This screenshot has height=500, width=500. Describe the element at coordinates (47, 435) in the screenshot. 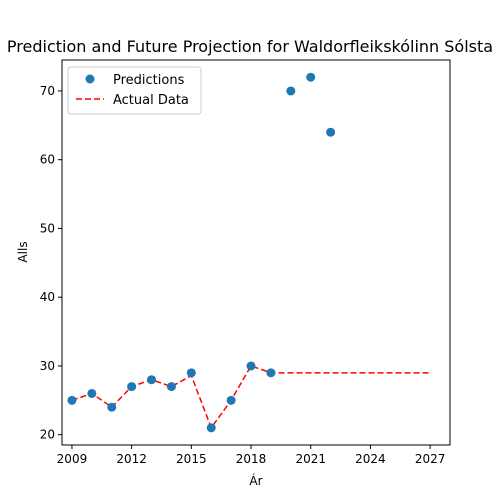

I see `y-tick-label: 20` at that location.